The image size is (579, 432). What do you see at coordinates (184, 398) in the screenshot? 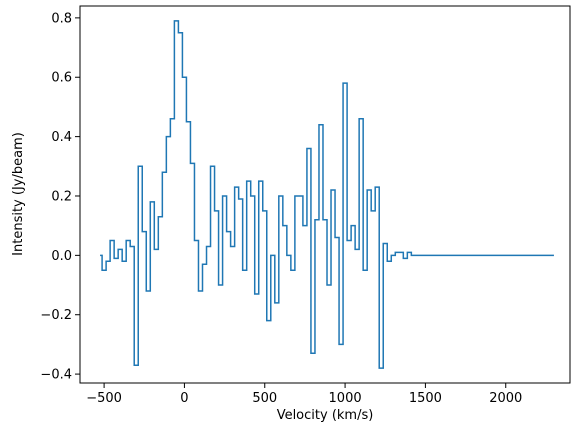
I see `x-tick-label: 0` at bounding box center [184, 398].